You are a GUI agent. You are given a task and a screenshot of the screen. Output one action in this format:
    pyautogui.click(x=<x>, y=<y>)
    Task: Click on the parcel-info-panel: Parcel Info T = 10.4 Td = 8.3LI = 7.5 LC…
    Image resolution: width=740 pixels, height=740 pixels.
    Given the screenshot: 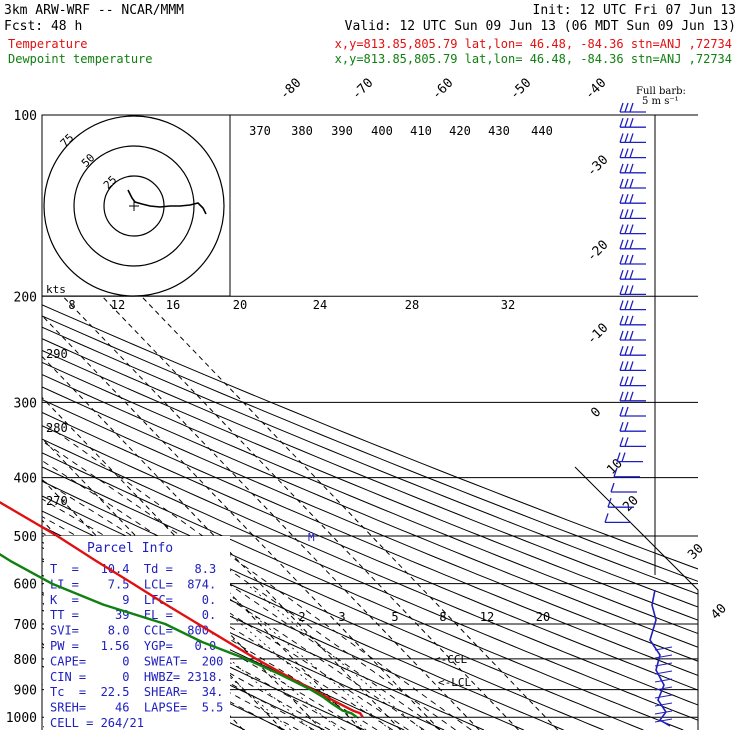 What is the action you would take?
    pyautogui.click(x=137, y=633)
    